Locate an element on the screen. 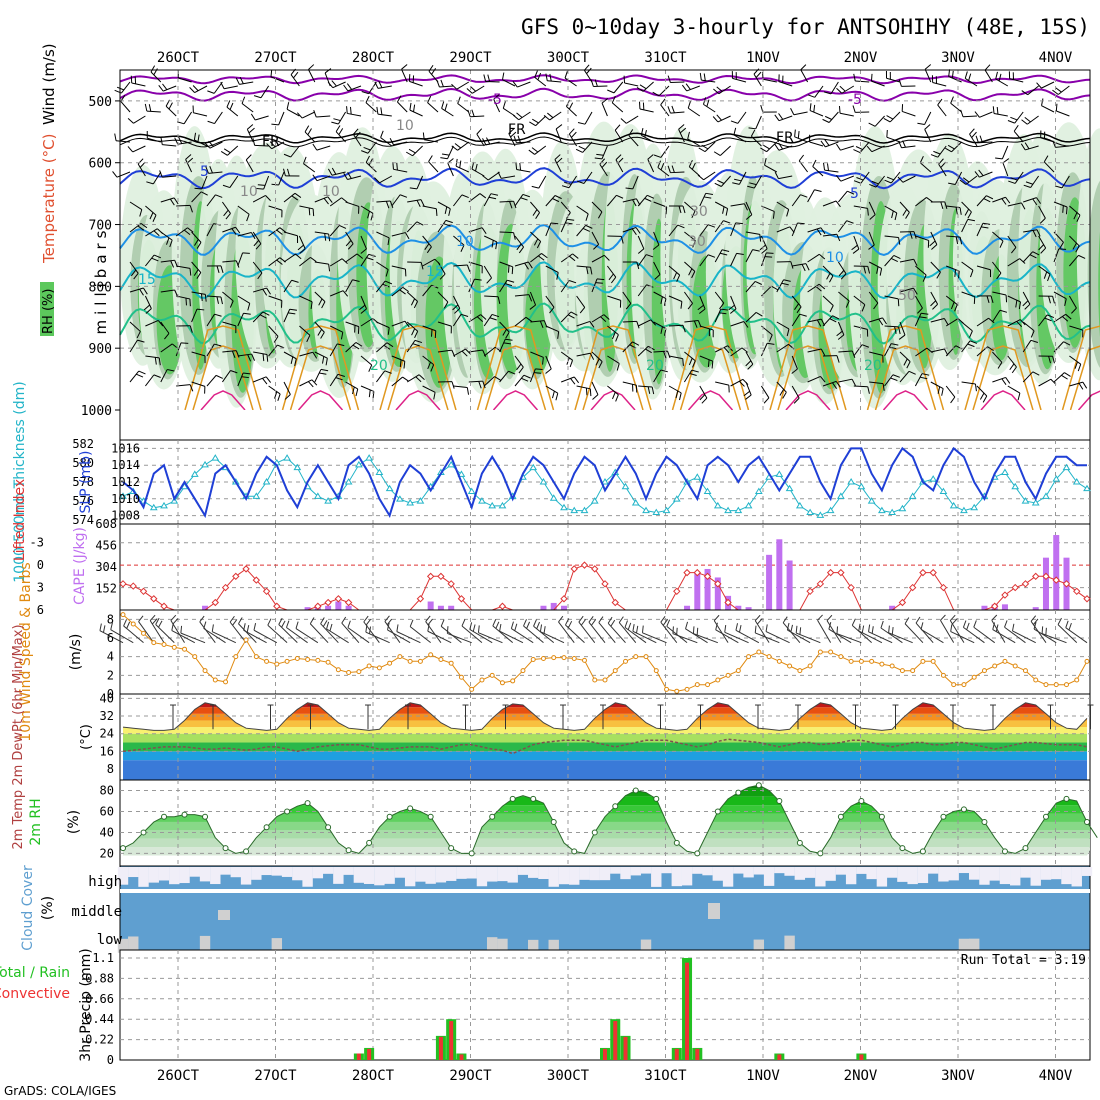 This screenshot has height=1100, width=1100. cape-bar is located at coordinates (748, 608).